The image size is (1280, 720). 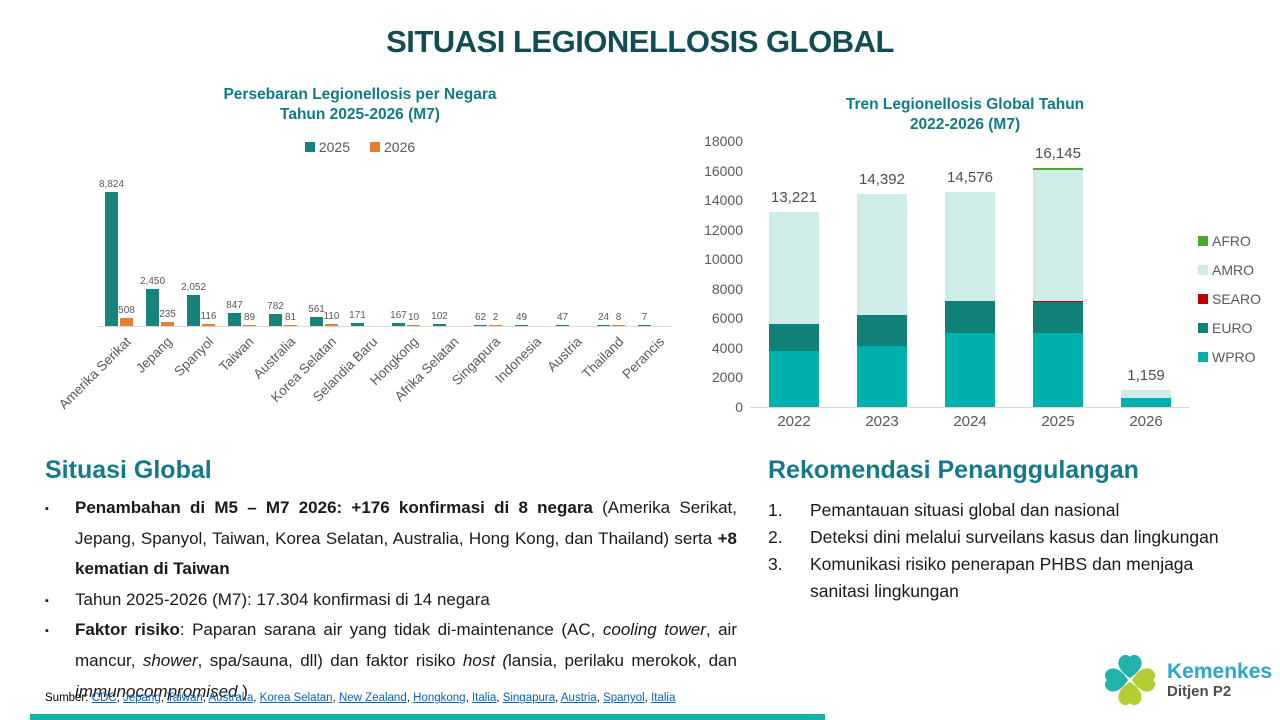 What do you see at coordinates (439, 317) in the screenshot?
I see `bar-value-label: 102` at bounding box center [439, 317].